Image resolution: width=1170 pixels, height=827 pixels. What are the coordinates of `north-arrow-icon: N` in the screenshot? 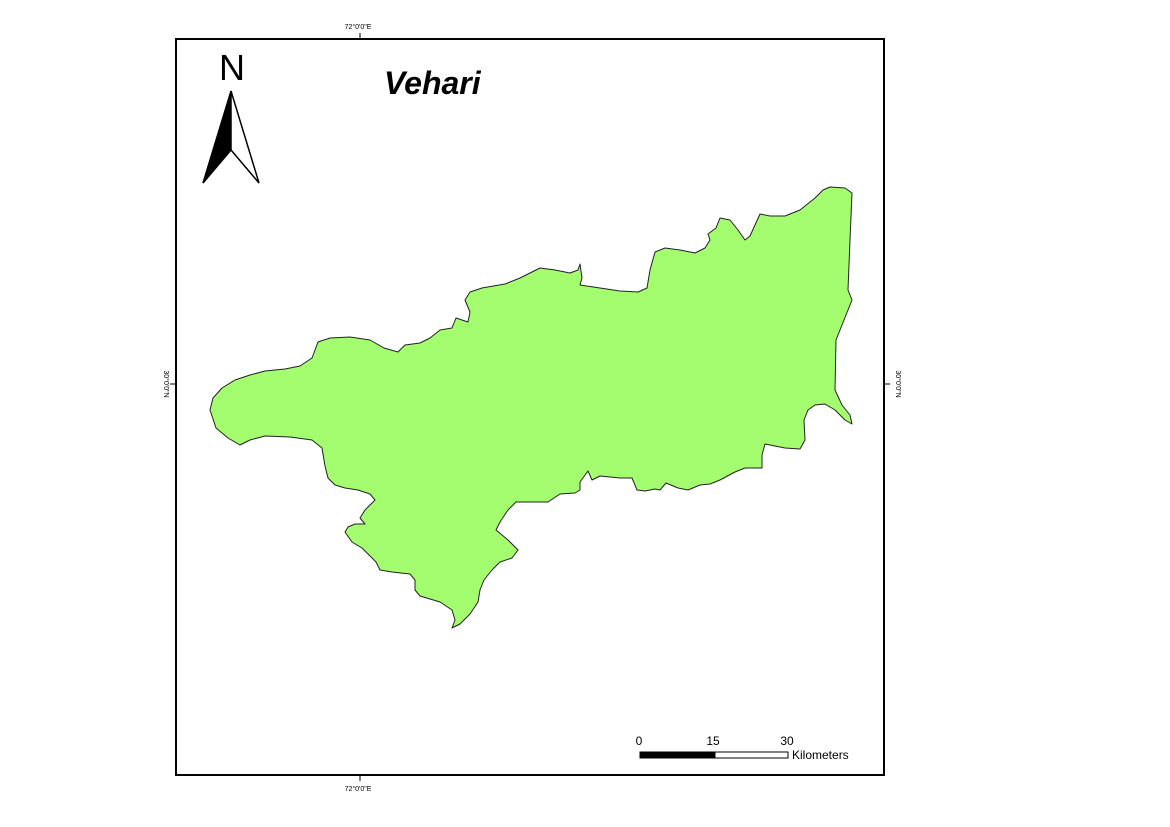 It's located at (231, 115).